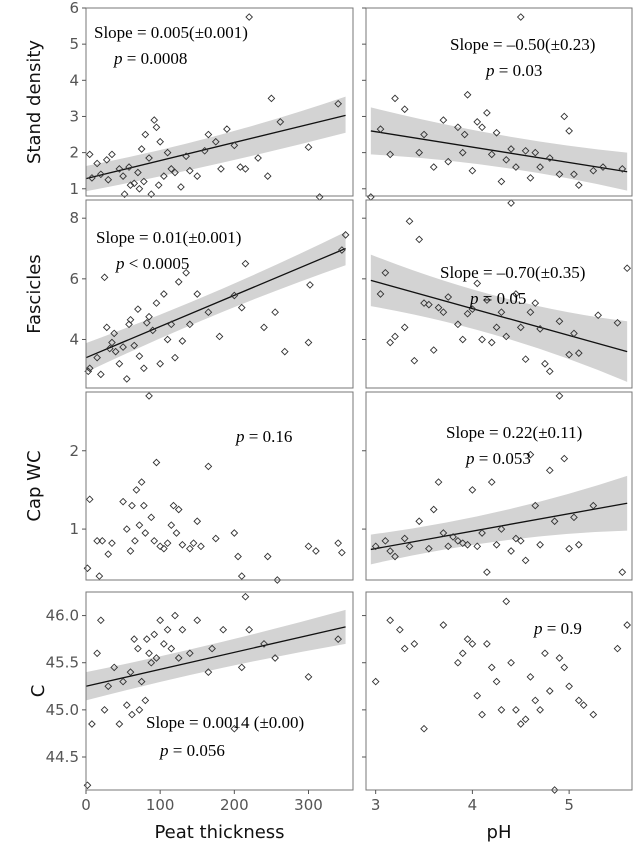  I want to click on p-value: = 0.056, so click(197, 750).